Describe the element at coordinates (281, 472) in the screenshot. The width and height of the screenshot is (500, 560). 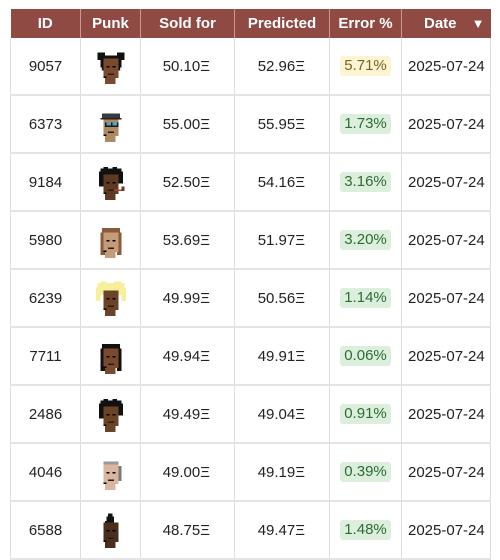
I see `predicted-price: 49.19Ξ` at that location.